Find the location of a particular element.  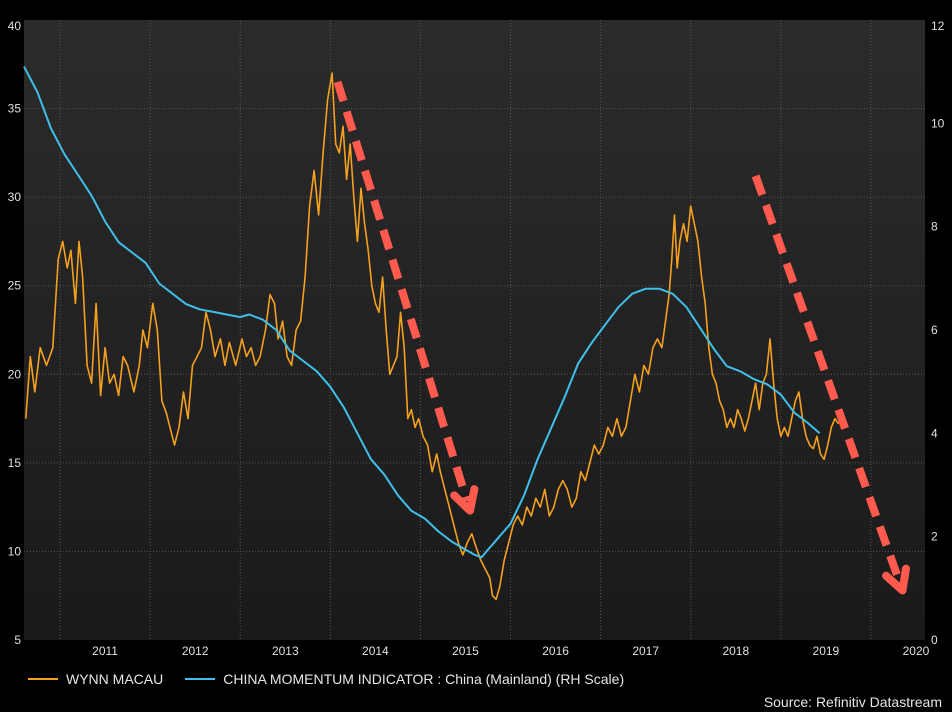

legend-swatch-wynn-macau is located at coordinates (43, 679).